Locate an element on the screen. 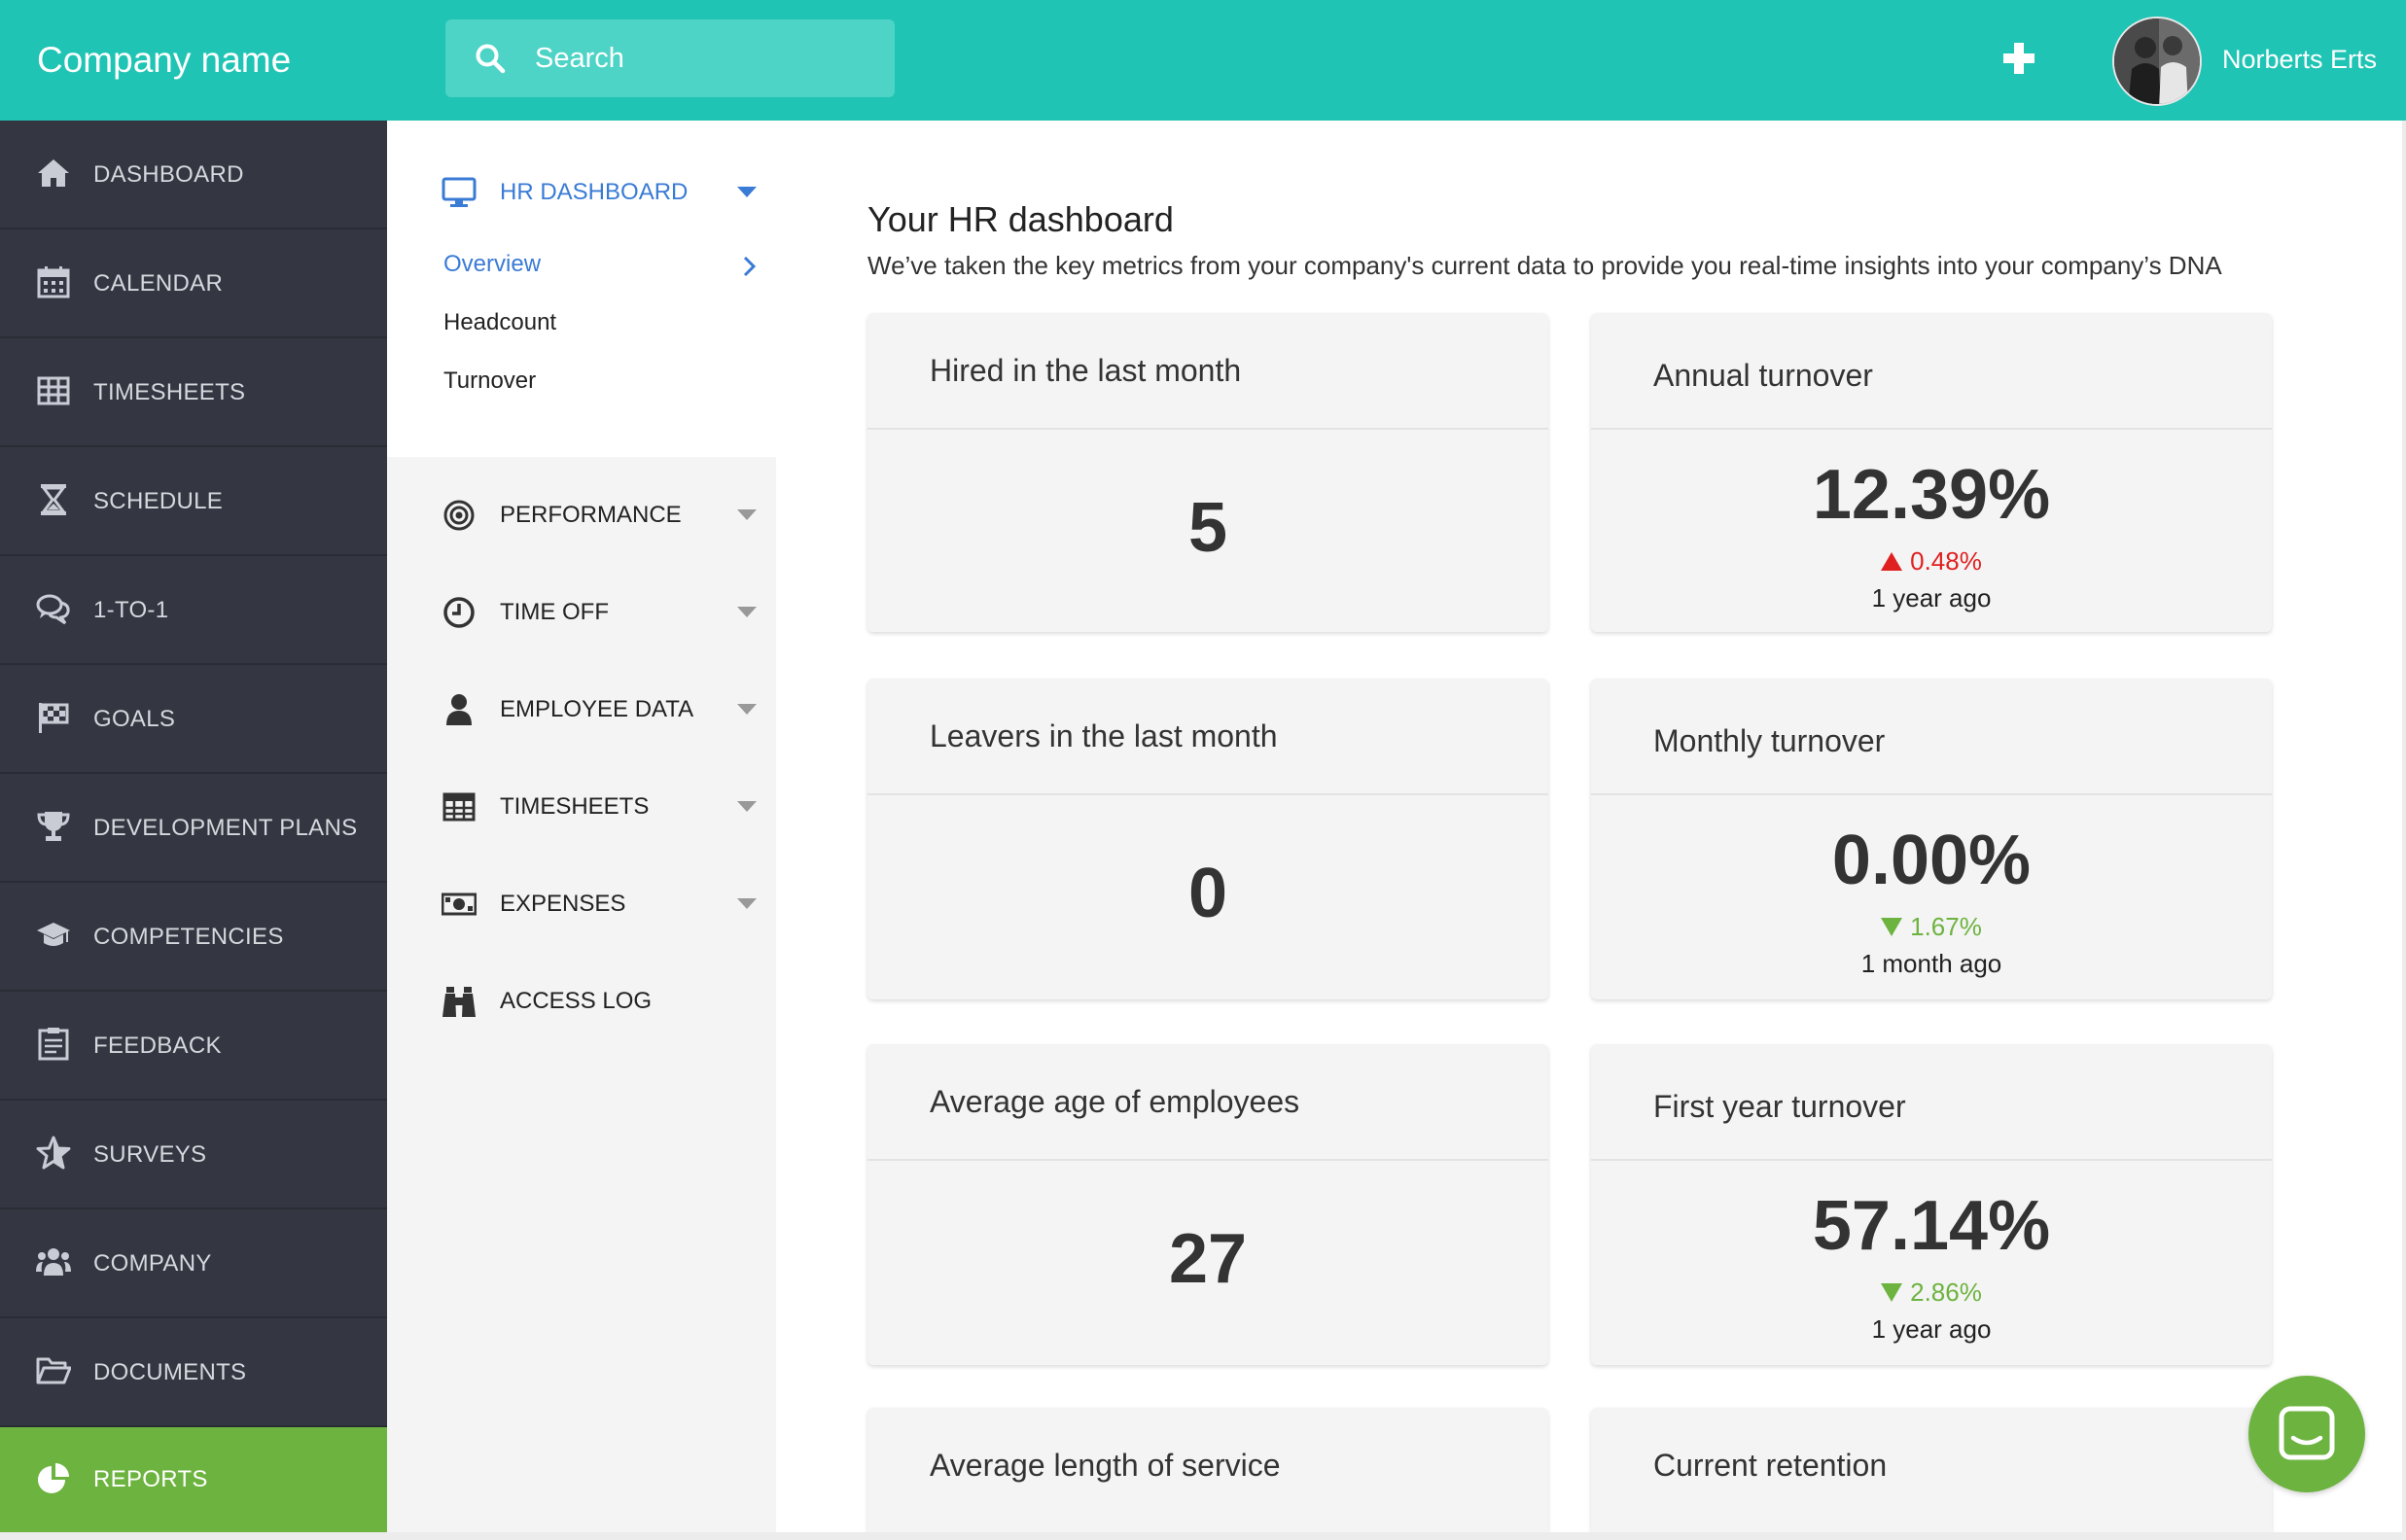  sidebar-item-feedback: FEEDBACK is located at coordinates (193, 1046).